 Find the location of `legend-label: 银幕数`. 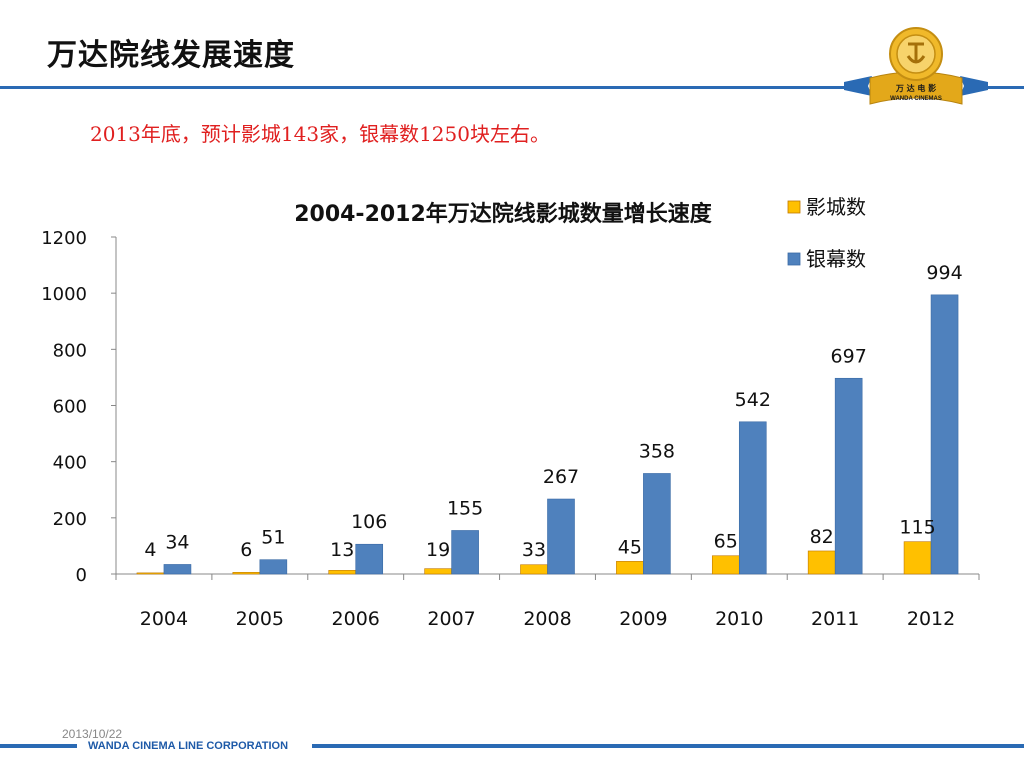

legend-label: 银幕数 is located at coordinates (836, 259).